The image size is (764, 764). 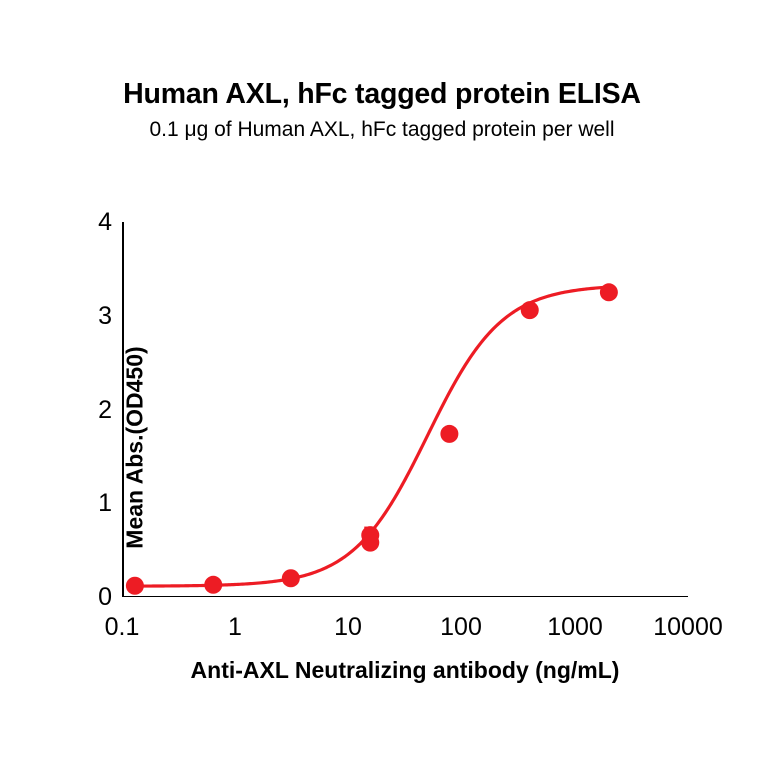 What do you see at coordinates (382, 94) in the screenshot?
I see `chart-title: Human AXL, hFc tagged protein ELISA` at bounding box center [382, 94].